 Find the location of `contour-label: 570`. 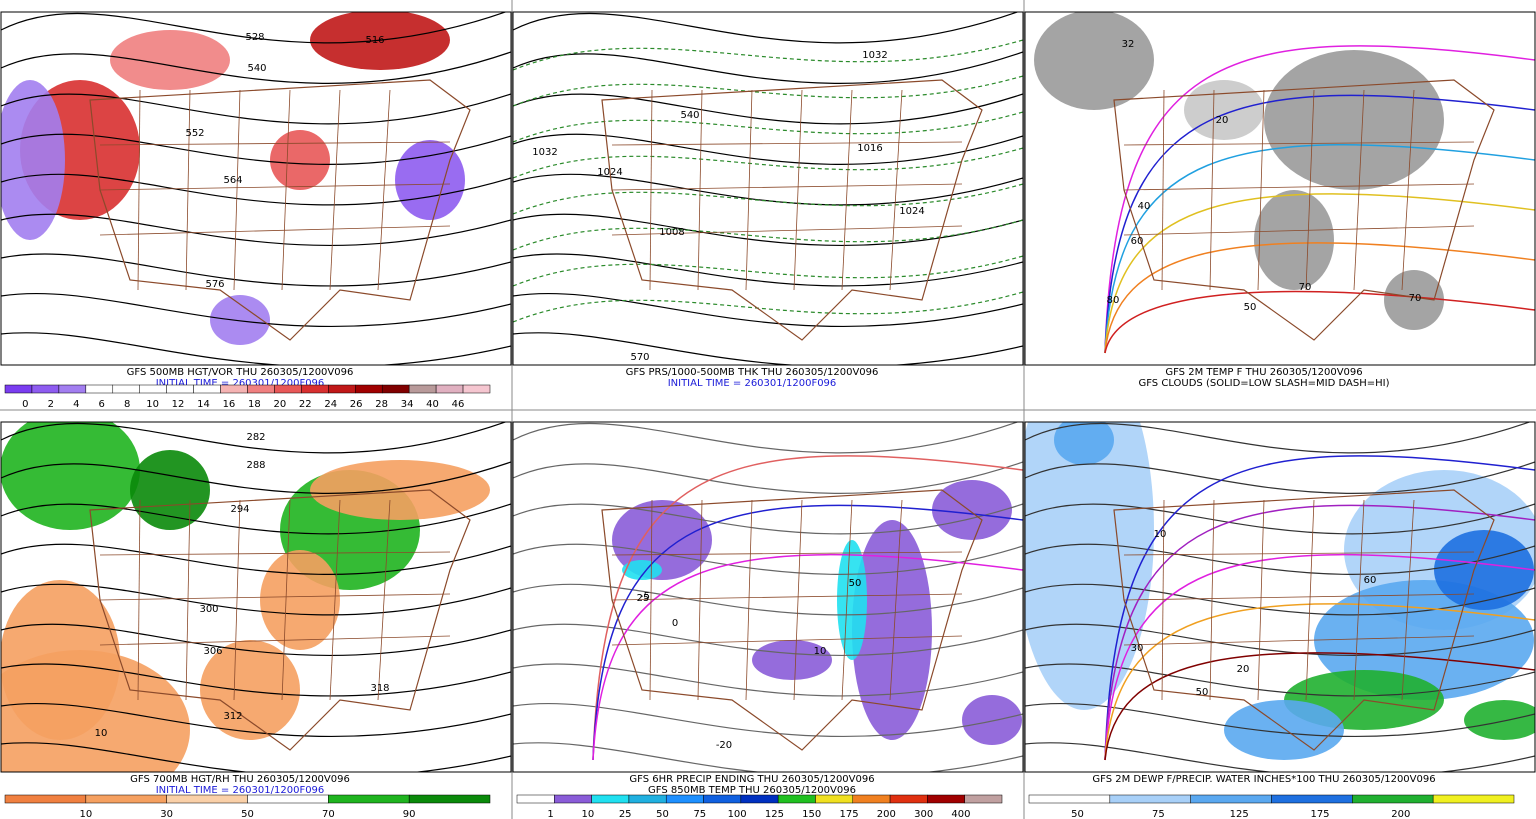

contour-label: 570 is located at coordinates (639, 357).